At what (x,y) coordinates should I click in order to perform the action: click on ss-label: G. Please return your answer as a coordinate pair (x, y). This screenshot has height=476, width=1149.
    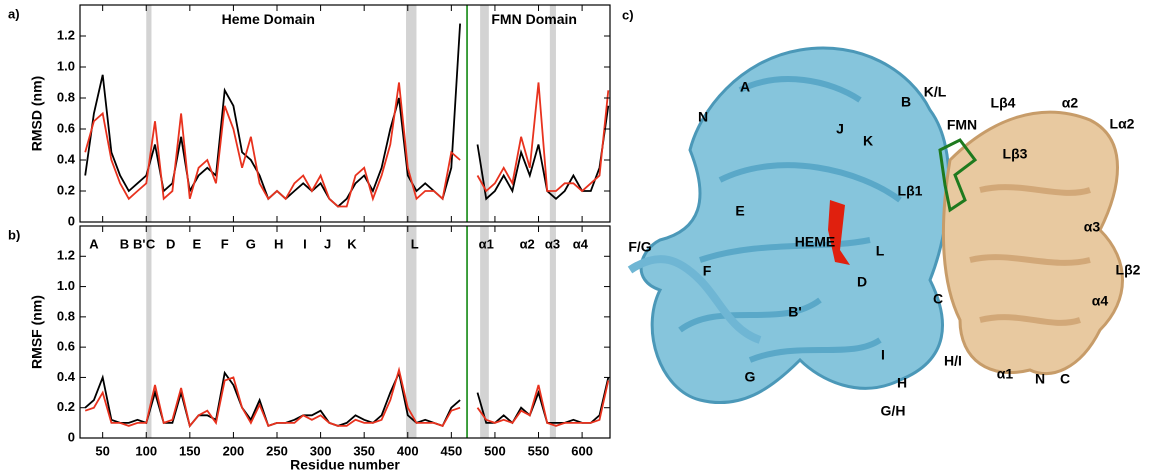
    Looking at the image, I should click on (251, 243).